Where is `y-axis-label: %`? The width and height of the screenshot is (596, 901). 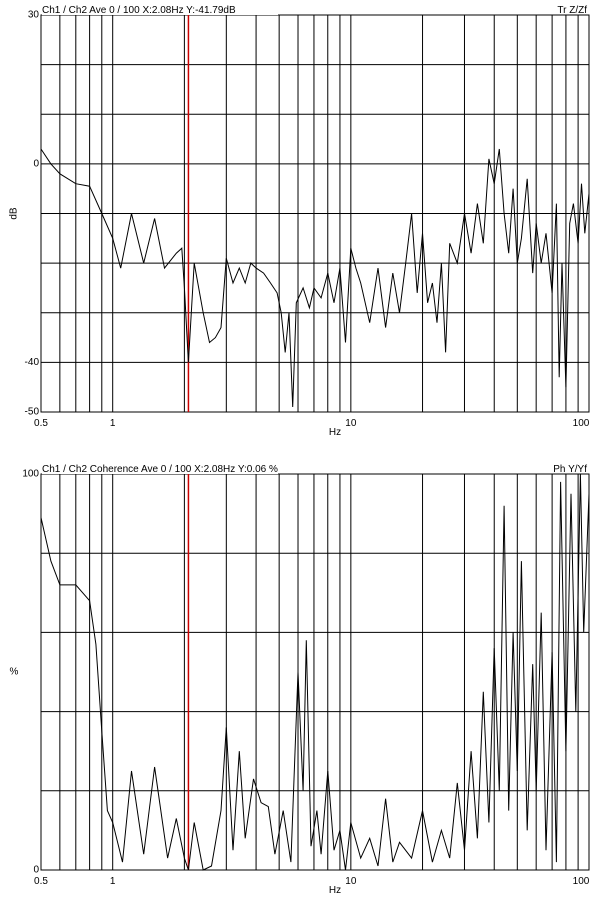 y-axis-label: % is located at coordinates (14, 672).